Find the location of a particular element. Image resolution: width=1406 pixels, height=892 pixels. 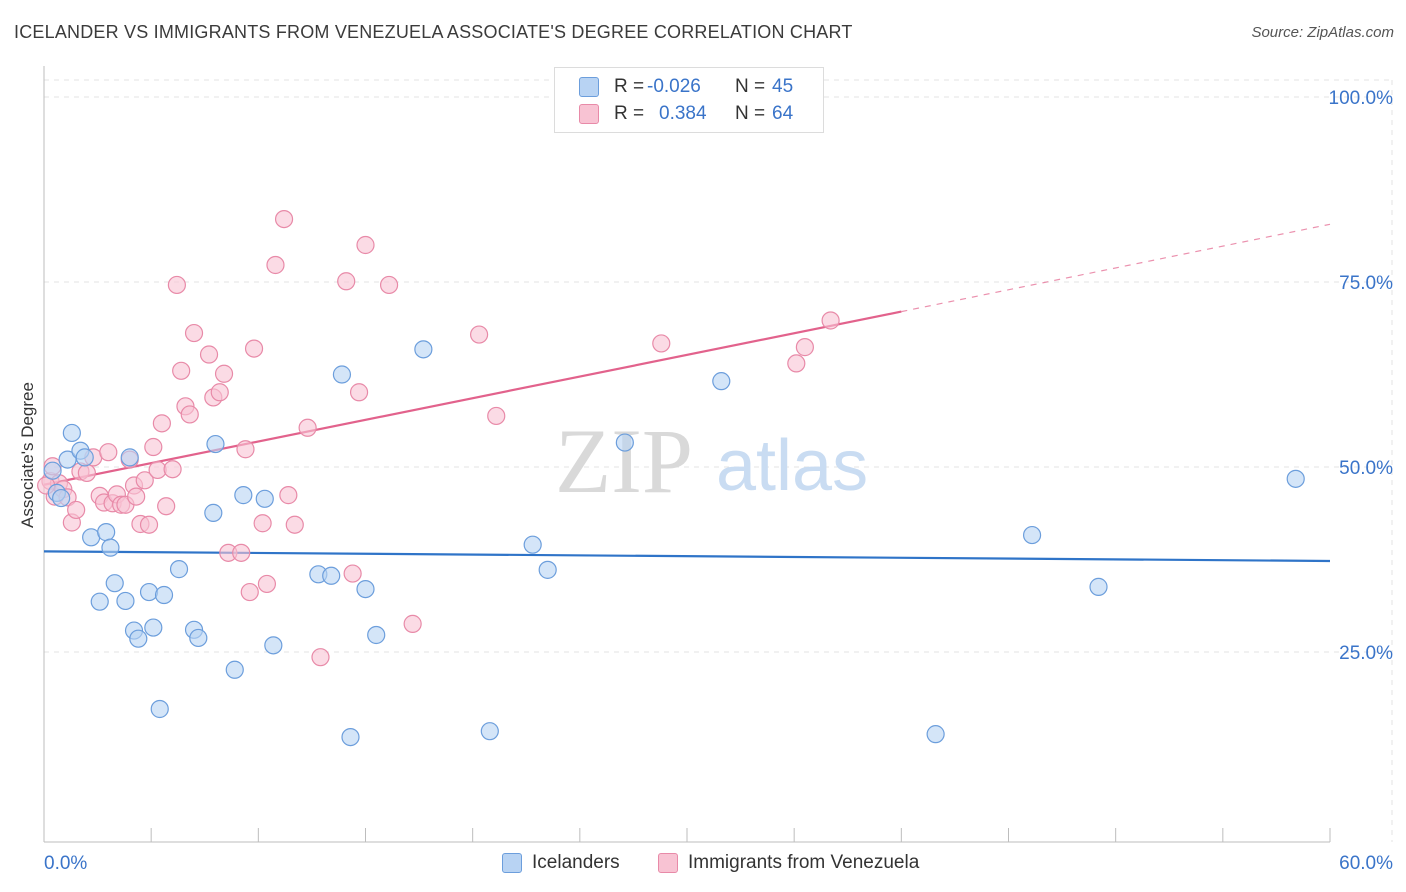

watermark-zip: ZIP is located at coordinates (624, 461).